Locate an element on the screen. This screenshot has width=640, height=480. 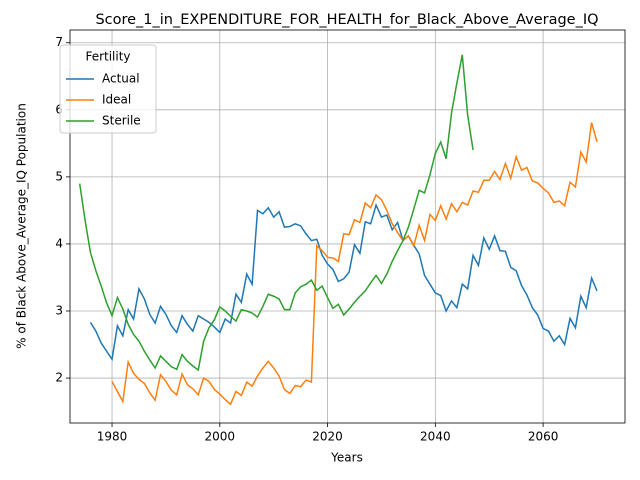
y-tick-label: 6 is located at coordinates (59, 109).